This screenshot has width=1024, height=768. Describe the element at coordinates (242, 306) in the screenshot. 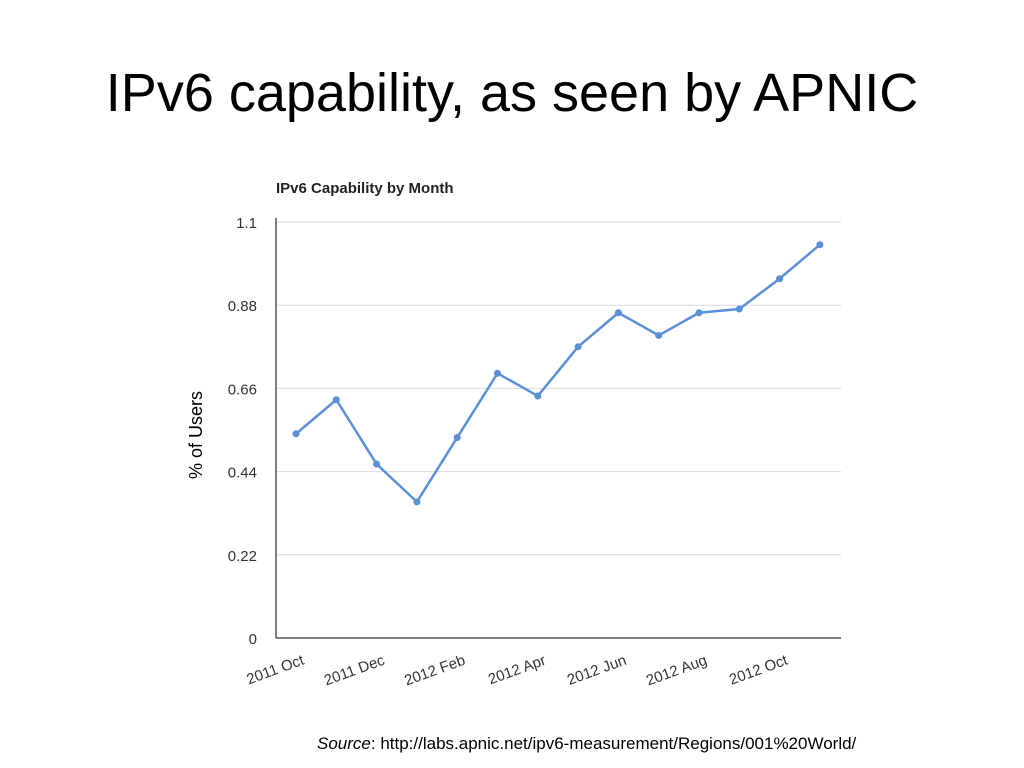

I see `y-tick-label: 0.88` at that location.